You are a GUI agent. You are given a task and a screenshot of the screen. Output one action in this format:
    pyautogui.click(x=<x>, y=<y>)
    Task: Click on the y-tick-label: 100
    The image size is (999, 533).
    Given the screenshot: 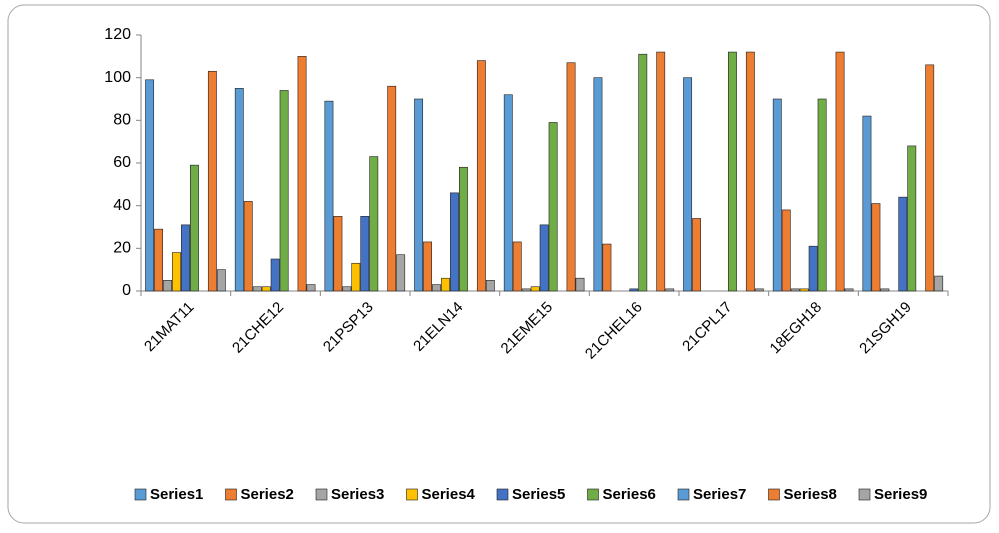 What is the action you would take?
    pyautogui.click(x=117, y=77)
    